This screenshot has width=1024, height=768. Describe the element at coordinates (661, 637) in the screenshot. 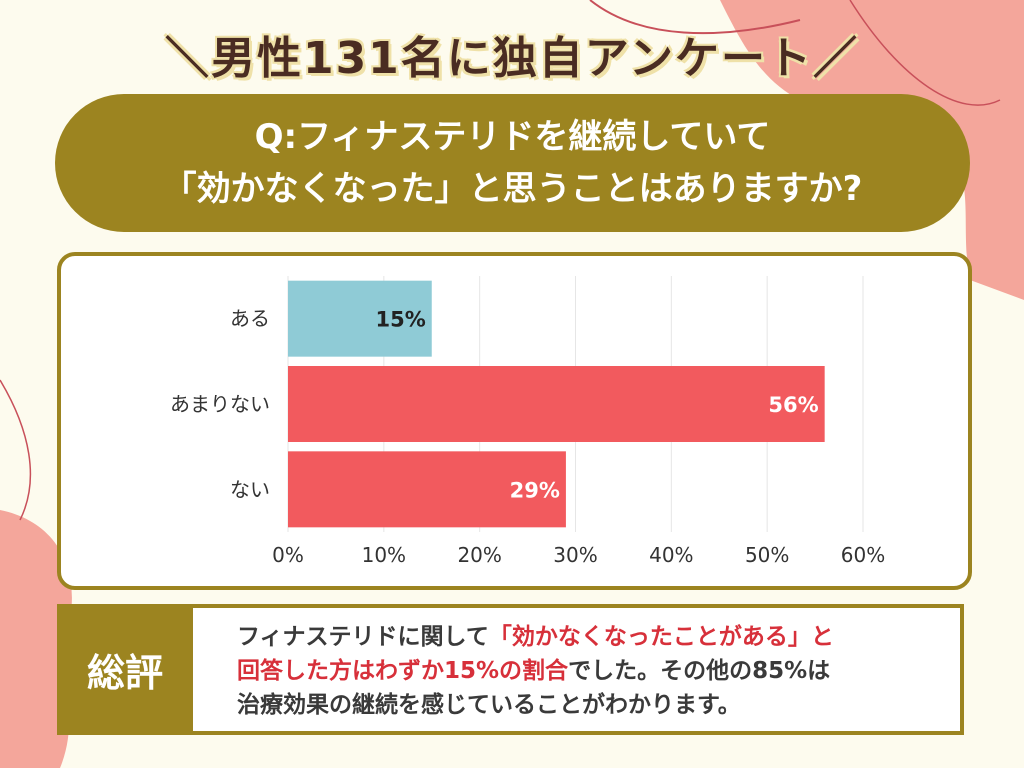

I see `summary-line1-highlight: 「効かなくなったことがある」と` at that location.